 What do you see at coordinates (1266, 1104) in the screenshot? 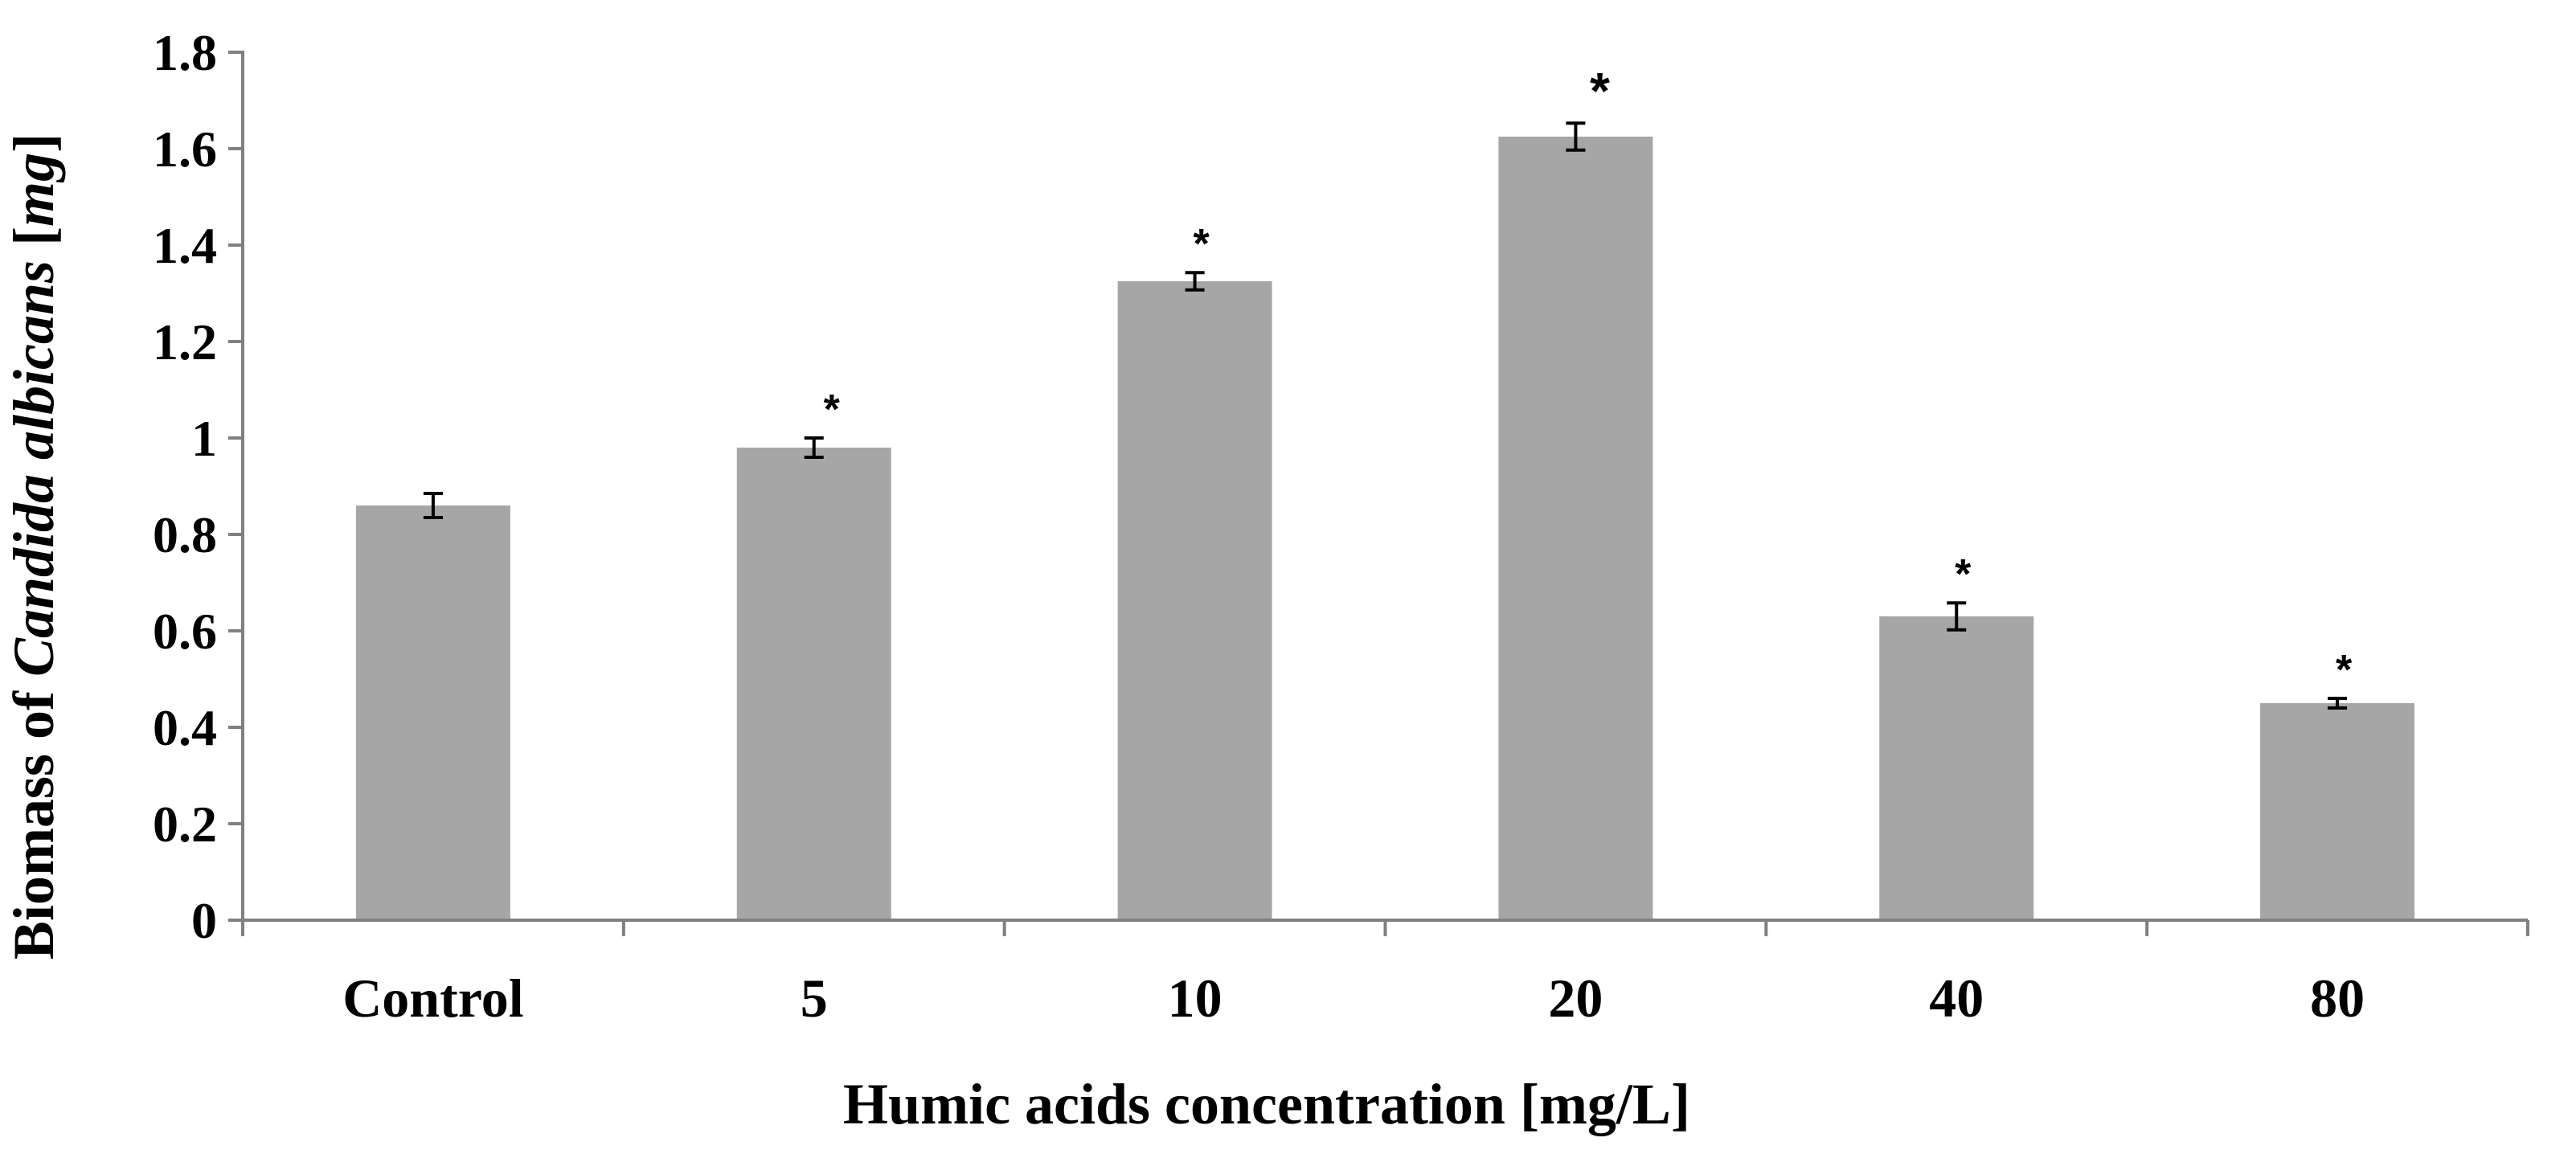
I see `x-axis-title: Humic acids concentration [mg/L]` at bounding box center [1266, 1104].